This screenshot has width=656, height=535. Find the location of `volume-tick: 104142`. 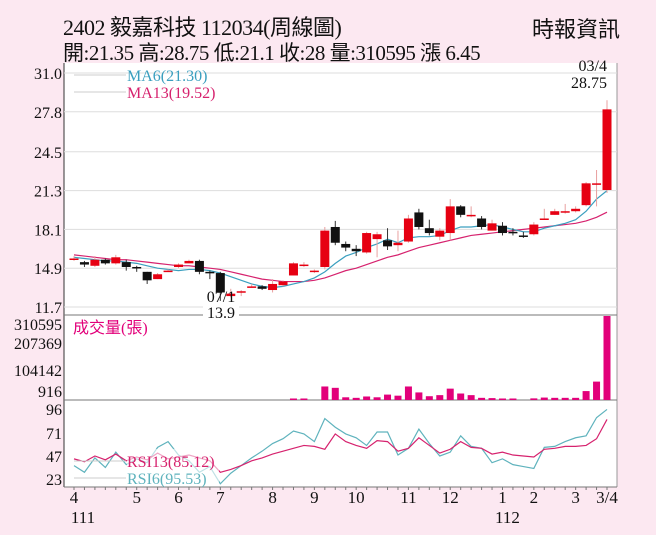

volume-tick: 104142 is located at coordinates (38, 371).